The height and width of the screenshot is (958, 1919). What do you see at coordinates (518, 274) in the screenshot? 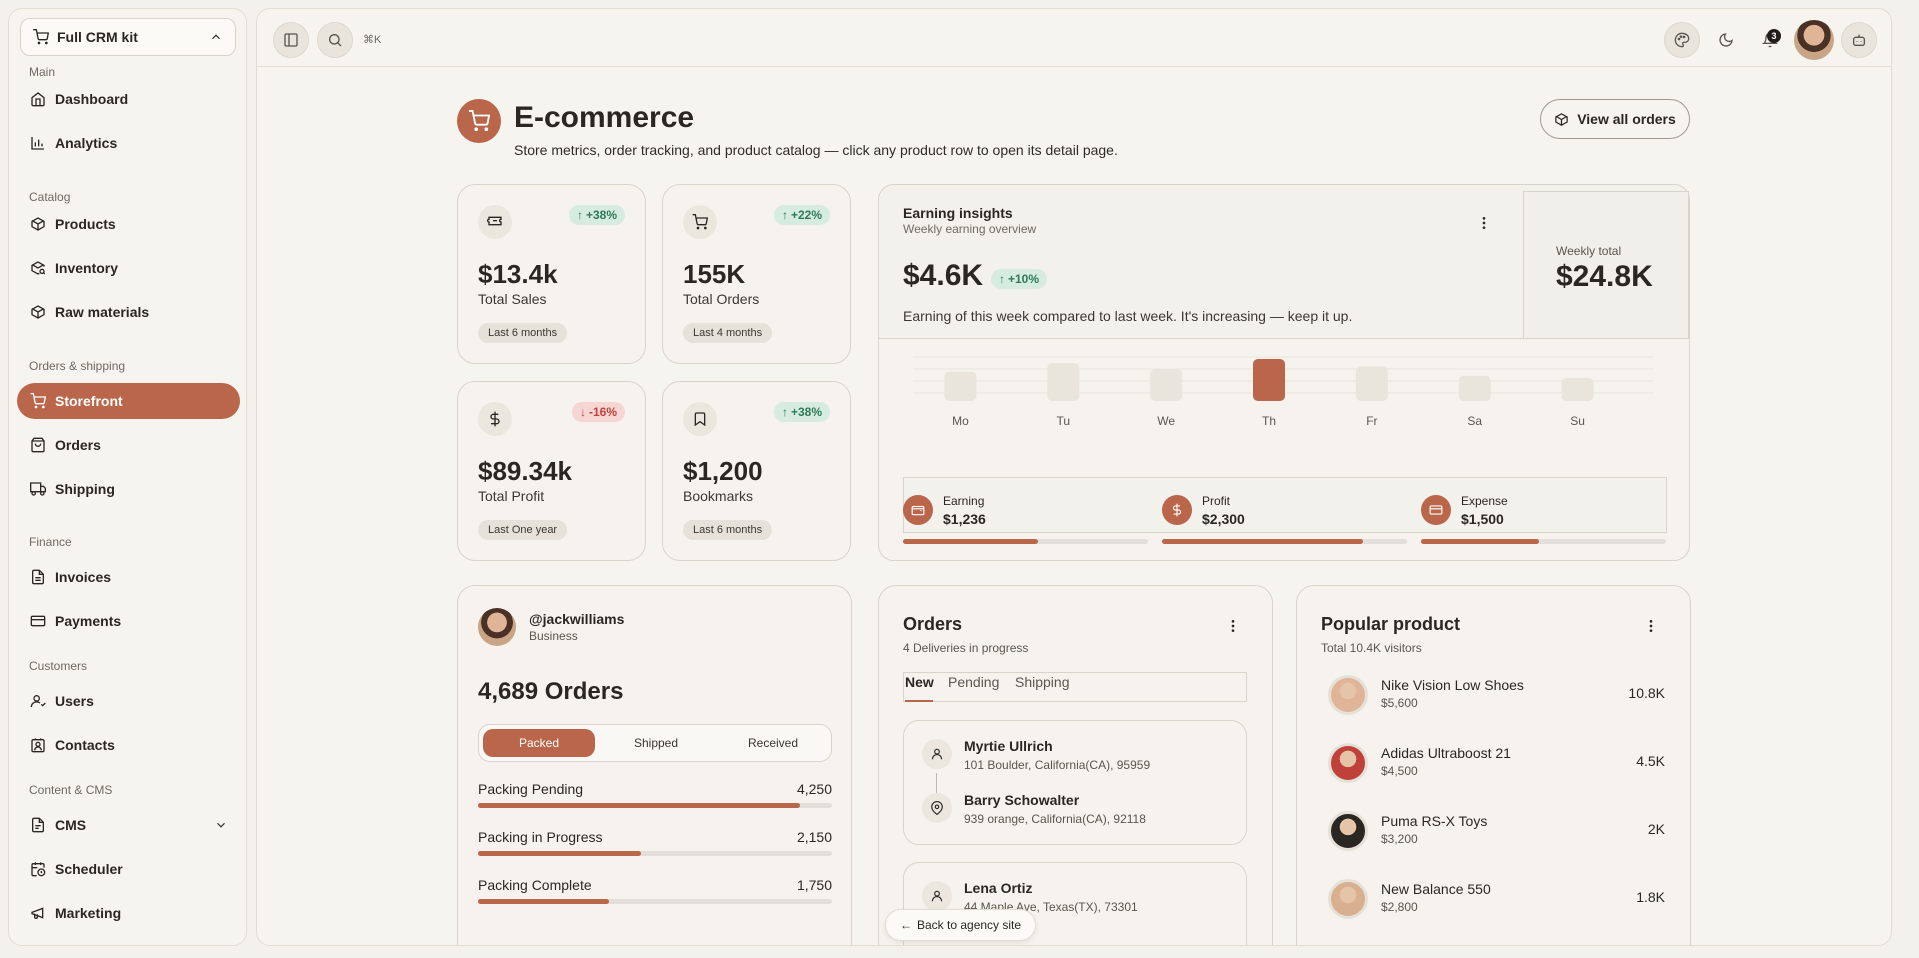
I see `stat-value: $13.4k` at bounding box center [518, 274].